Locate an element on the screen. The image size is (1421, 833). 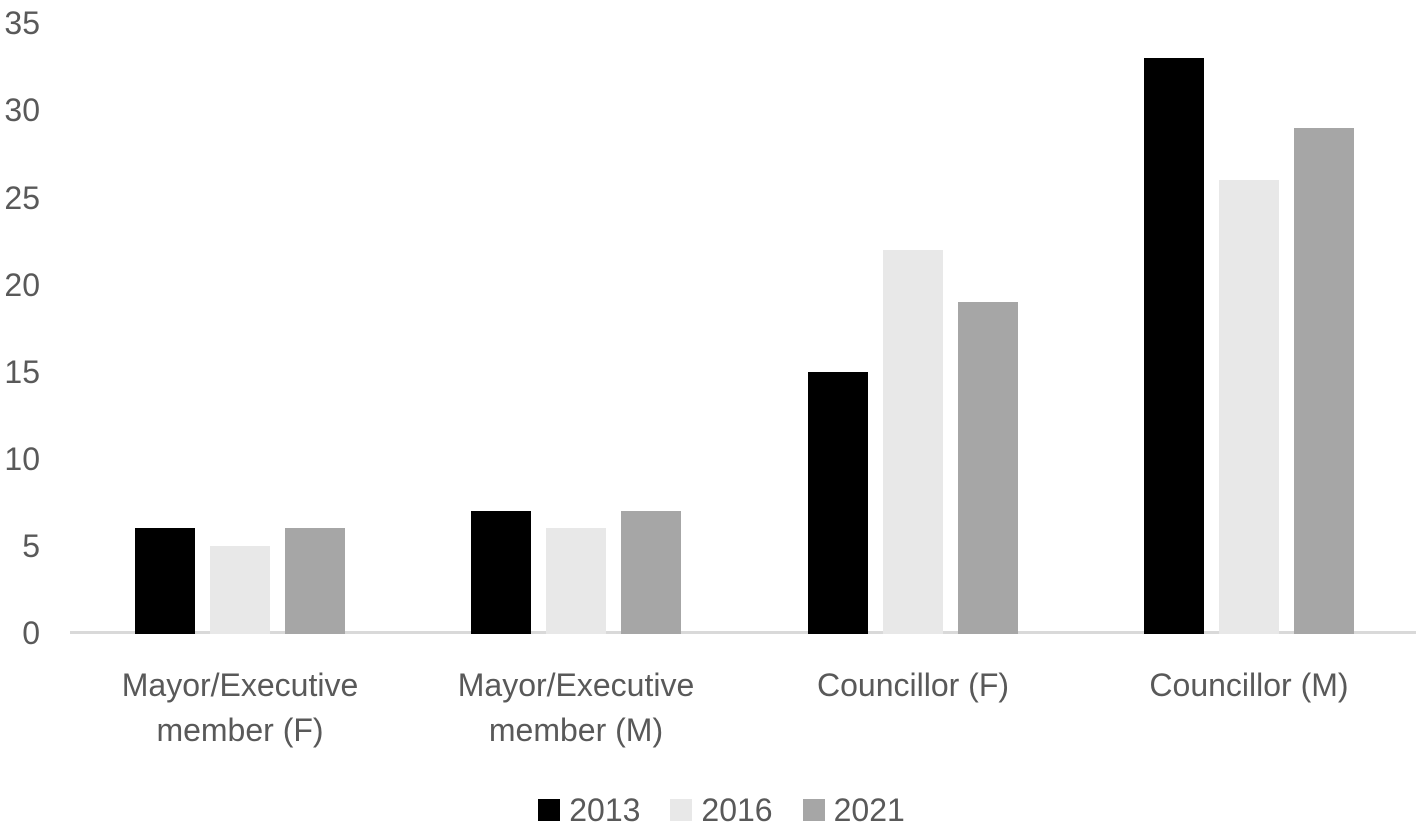
x-category-label-line: Councillor (F) is located at coordinates (913, 685).